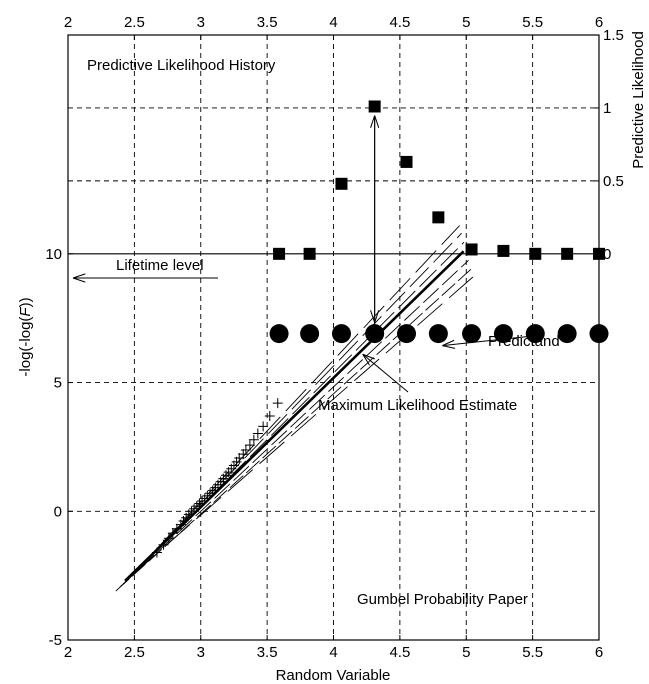 The width and height of the screenshot is (649, 684). Describe the element at coordinates (607, 254) in the screenshot. I see `y2-tick-label: 0` at that location.